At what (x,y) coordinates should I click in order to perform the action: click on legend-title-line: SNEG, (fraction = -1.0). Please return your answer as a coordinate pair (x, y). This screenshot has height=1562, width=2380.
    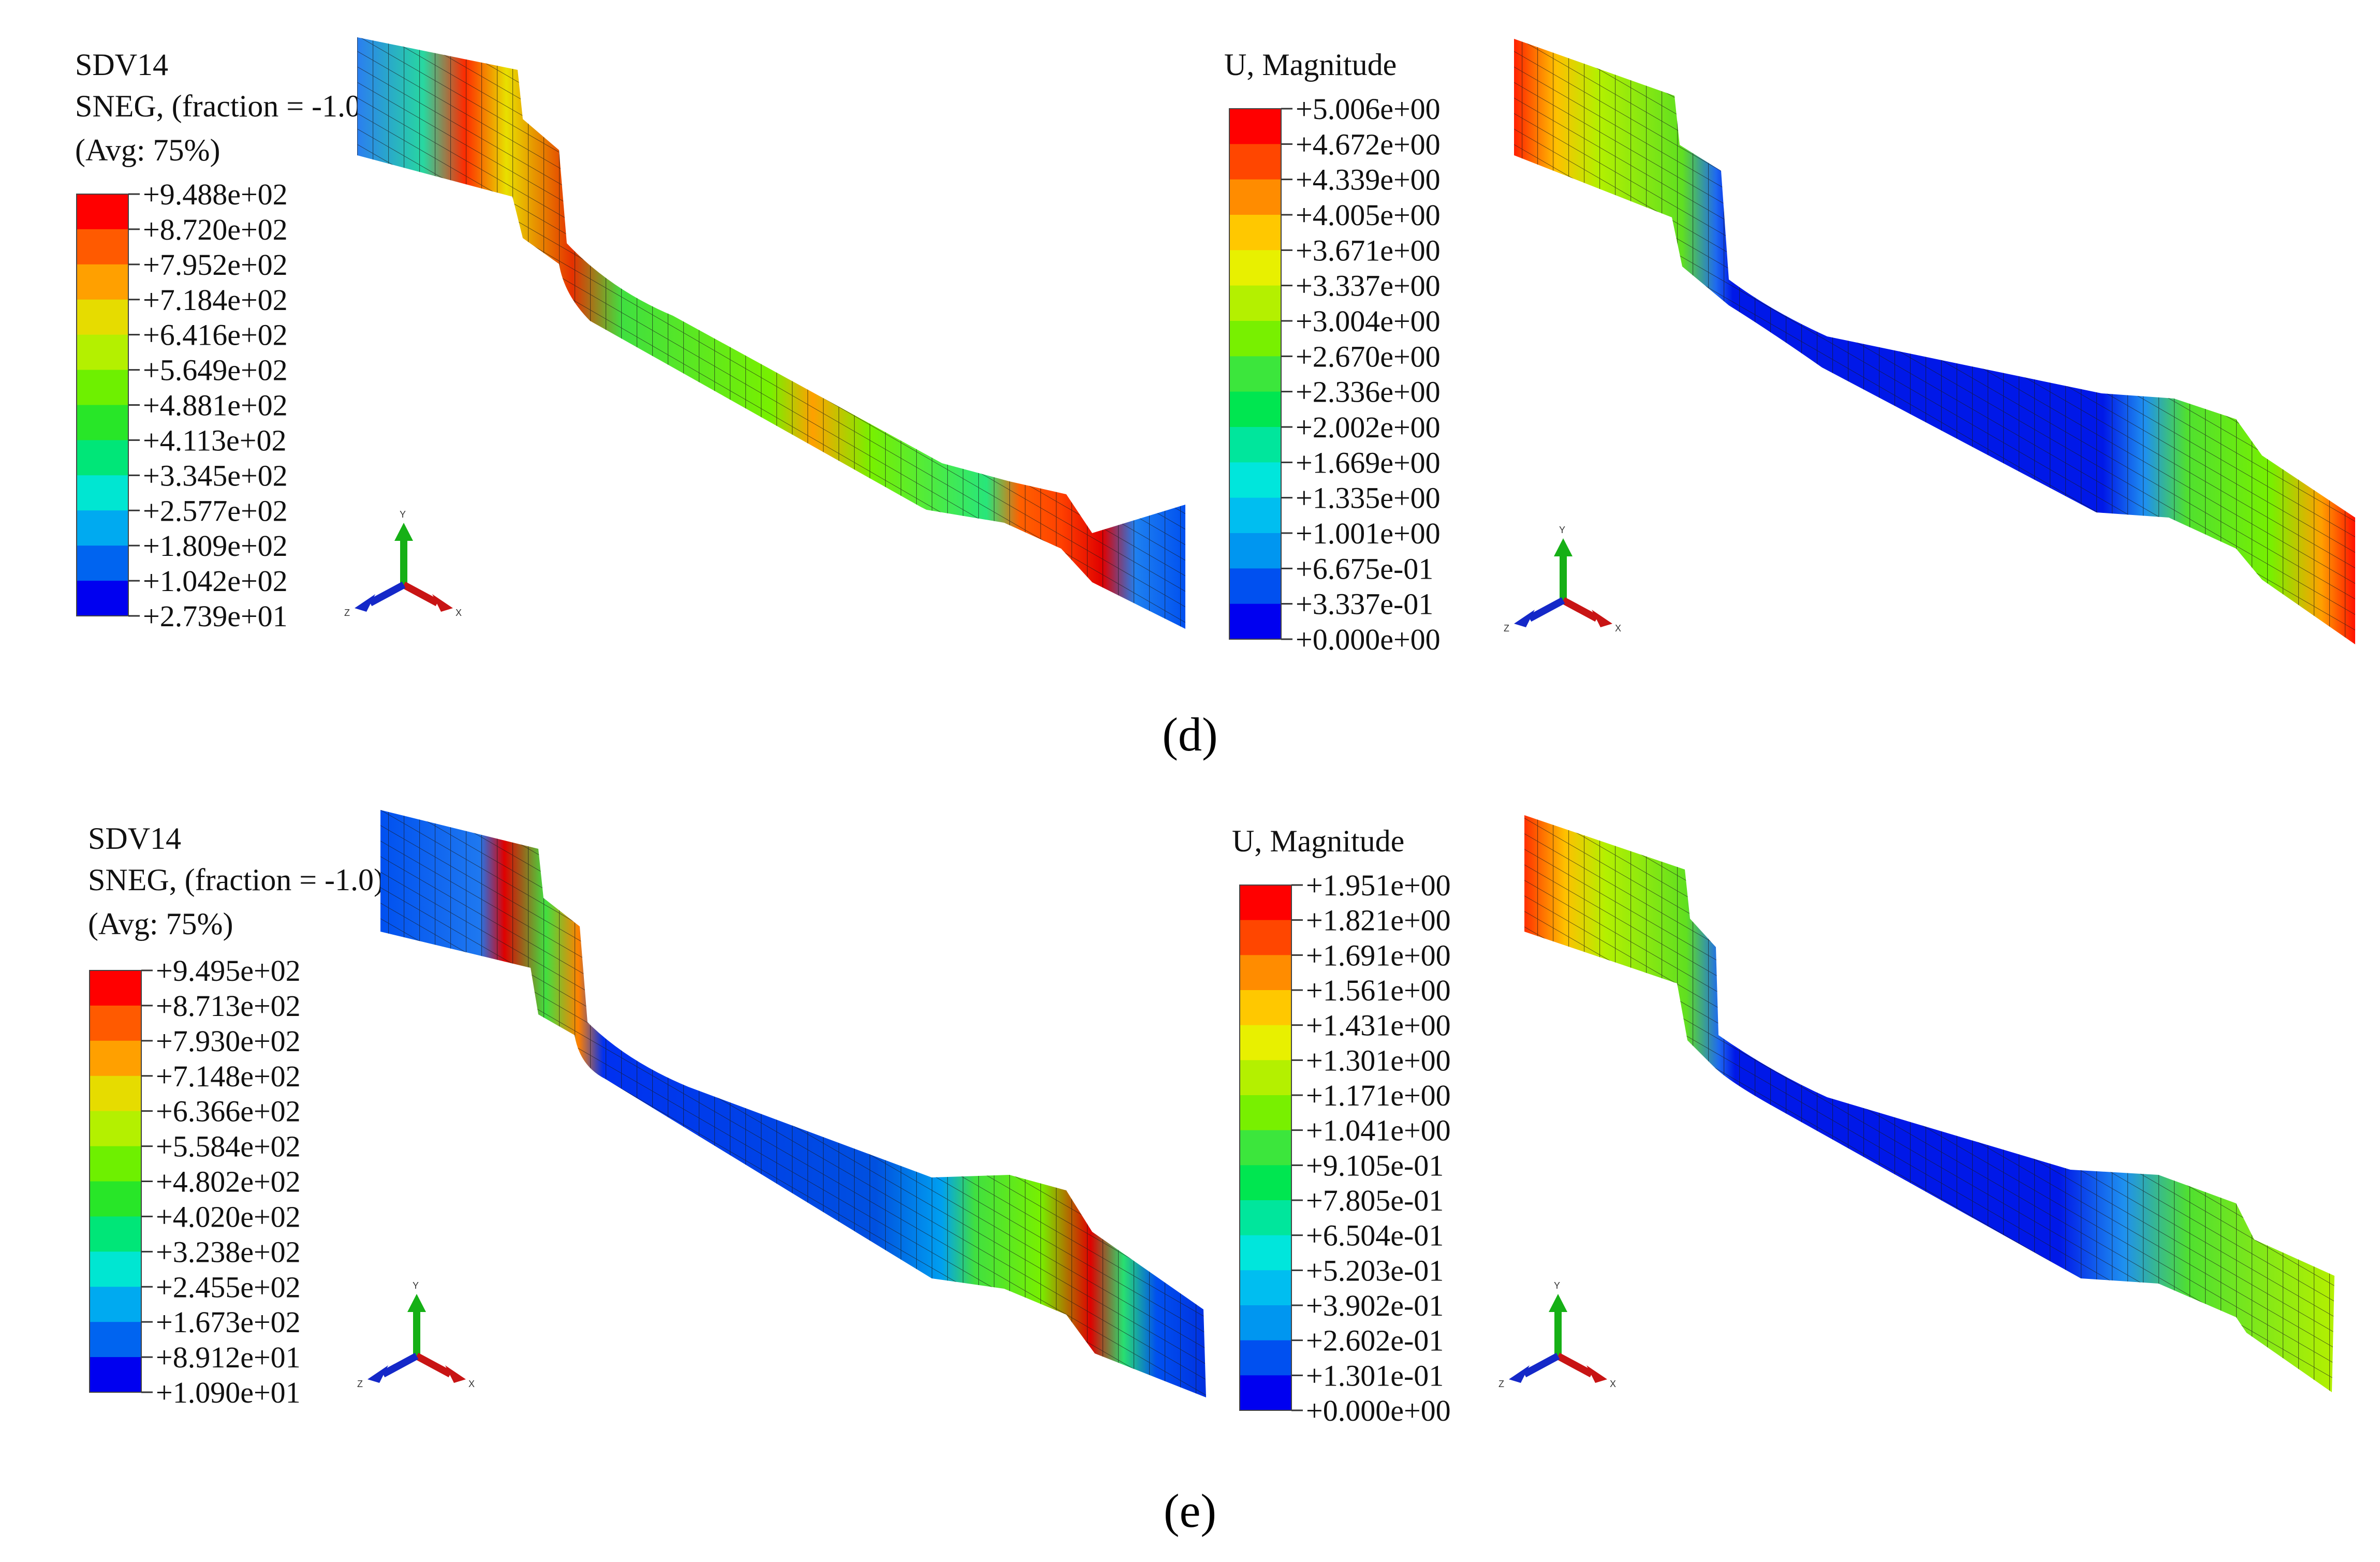
    Looking at the image, I should click on (223, 106).